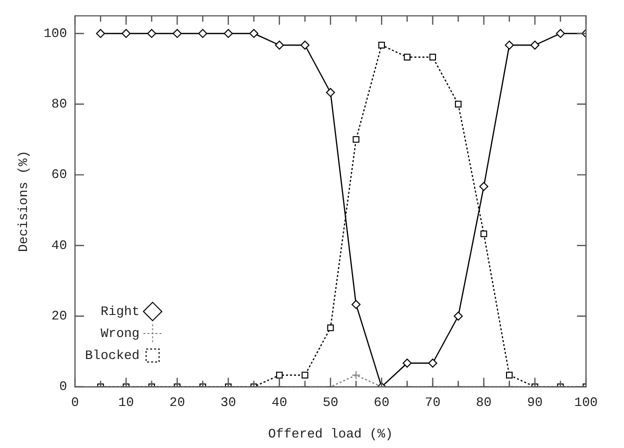 This screenshot has height=448, width=624. Describe the element at coordinates (177, 402) in the screenshot. I see `x-tick-label: 20` at that location.